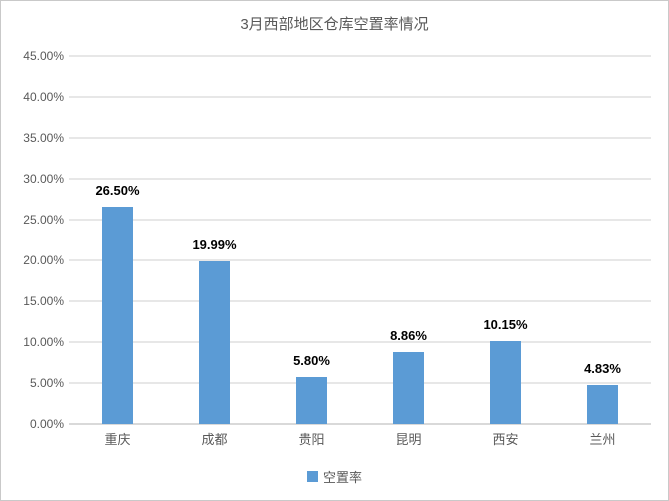 The height and width of the screenshot is (501, 669). What do you see at coordinates (117, 191) in the screenshot?
I see `bar-value-label: 26.50%` at bounding box center [117, 191].